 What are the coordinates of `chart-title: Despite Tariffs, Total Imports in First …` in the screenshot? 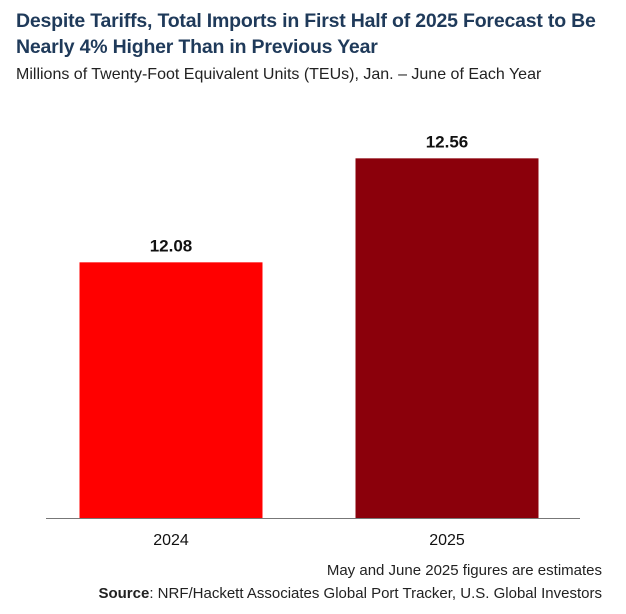 It's located at (306, 34).